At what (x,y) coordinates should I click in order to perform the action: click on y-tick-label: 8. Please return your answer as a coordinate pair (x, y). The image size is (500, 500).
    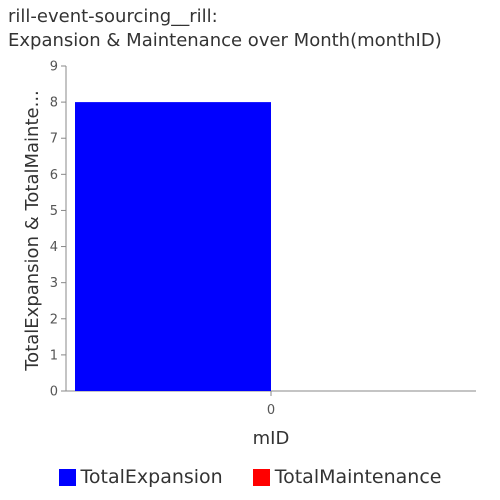
    Looking at the image, I should click on (54, 103).